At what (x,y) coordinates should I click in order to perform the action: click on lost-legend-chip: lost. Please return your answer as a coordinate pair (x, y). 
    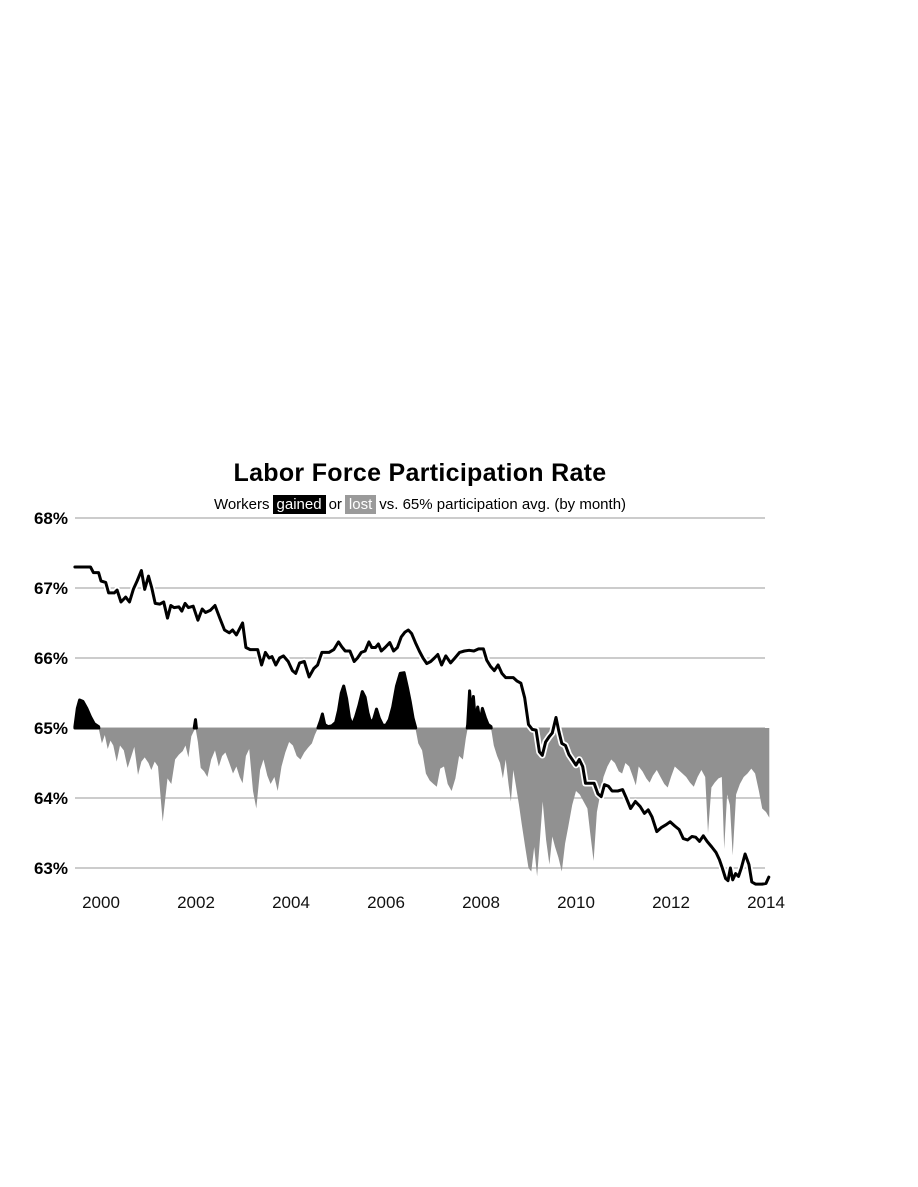
    Looking at the image, I should click on (360, 504).